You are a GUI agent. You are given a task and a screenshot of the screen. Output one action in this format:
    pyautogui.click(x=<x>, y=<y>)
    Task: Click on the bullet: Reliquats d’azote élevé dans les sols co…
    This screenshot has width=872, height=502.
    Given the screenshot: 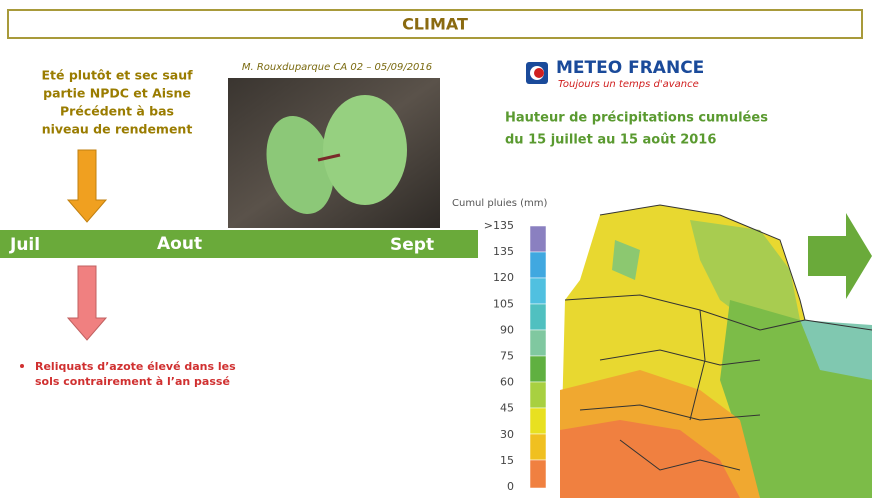 What is the action you would take?
    pyautogui.click(x=135, y=374)
    